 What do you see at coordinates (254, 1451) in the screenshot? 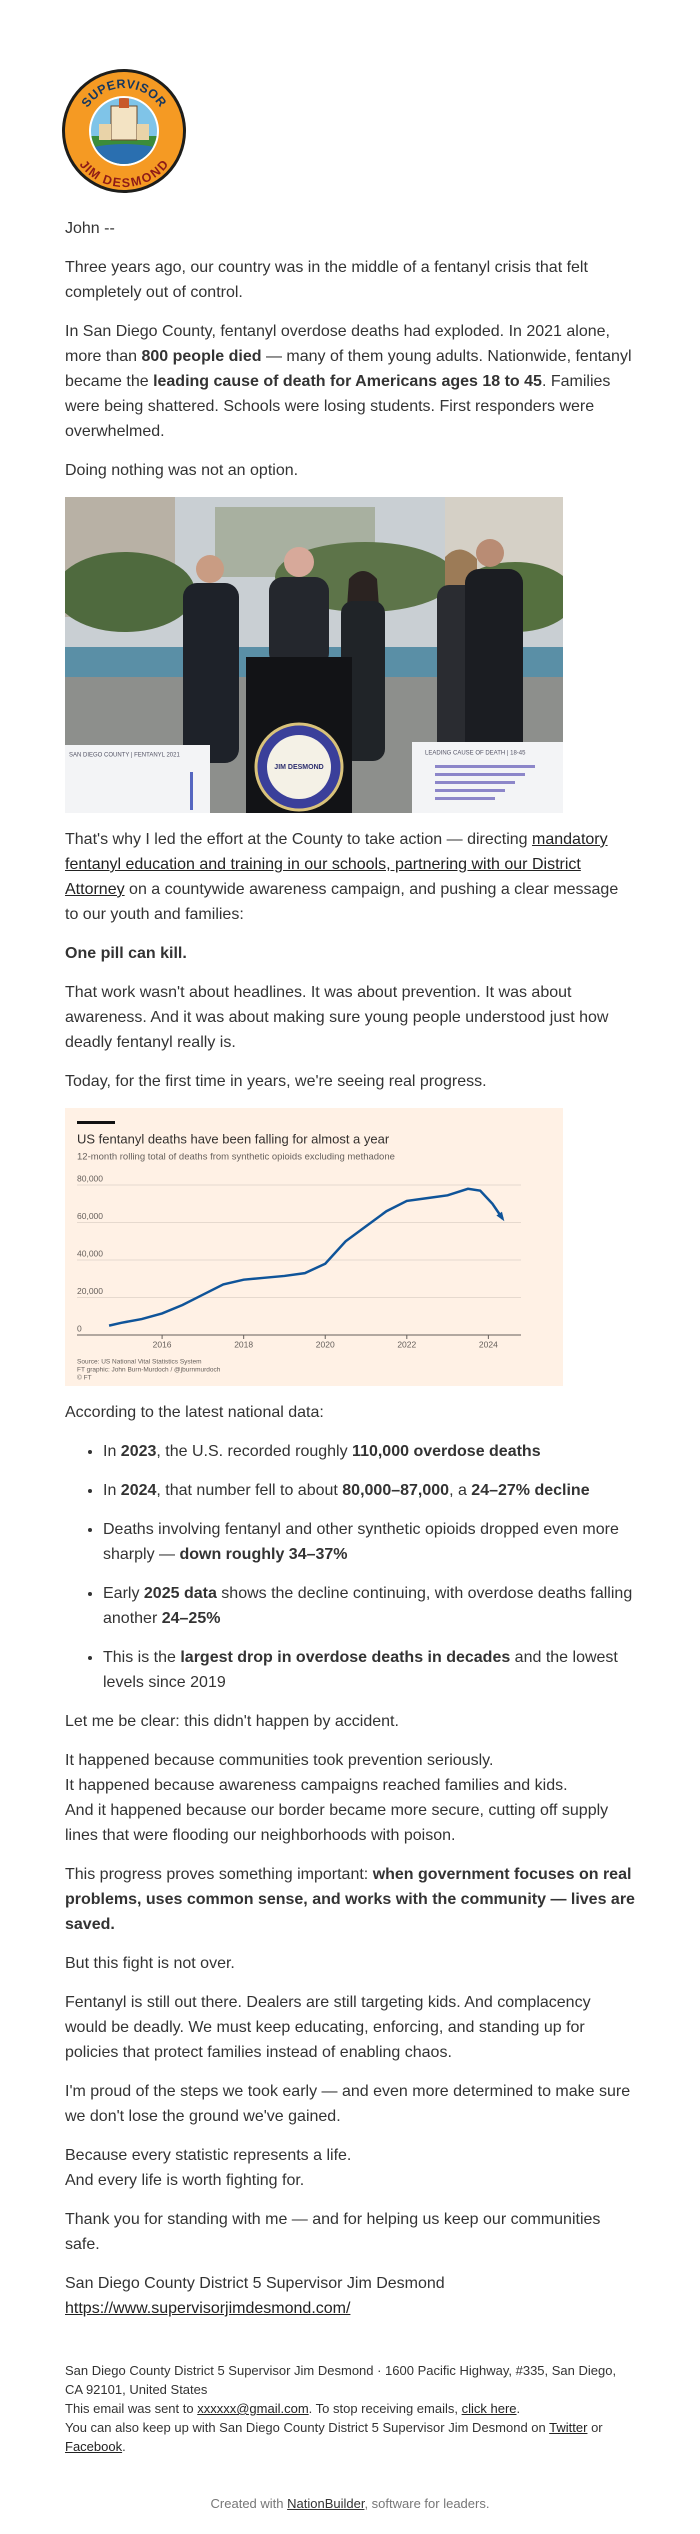
I see `text: , the U.S. recorded roughly` at bounding box center [254, 1451].